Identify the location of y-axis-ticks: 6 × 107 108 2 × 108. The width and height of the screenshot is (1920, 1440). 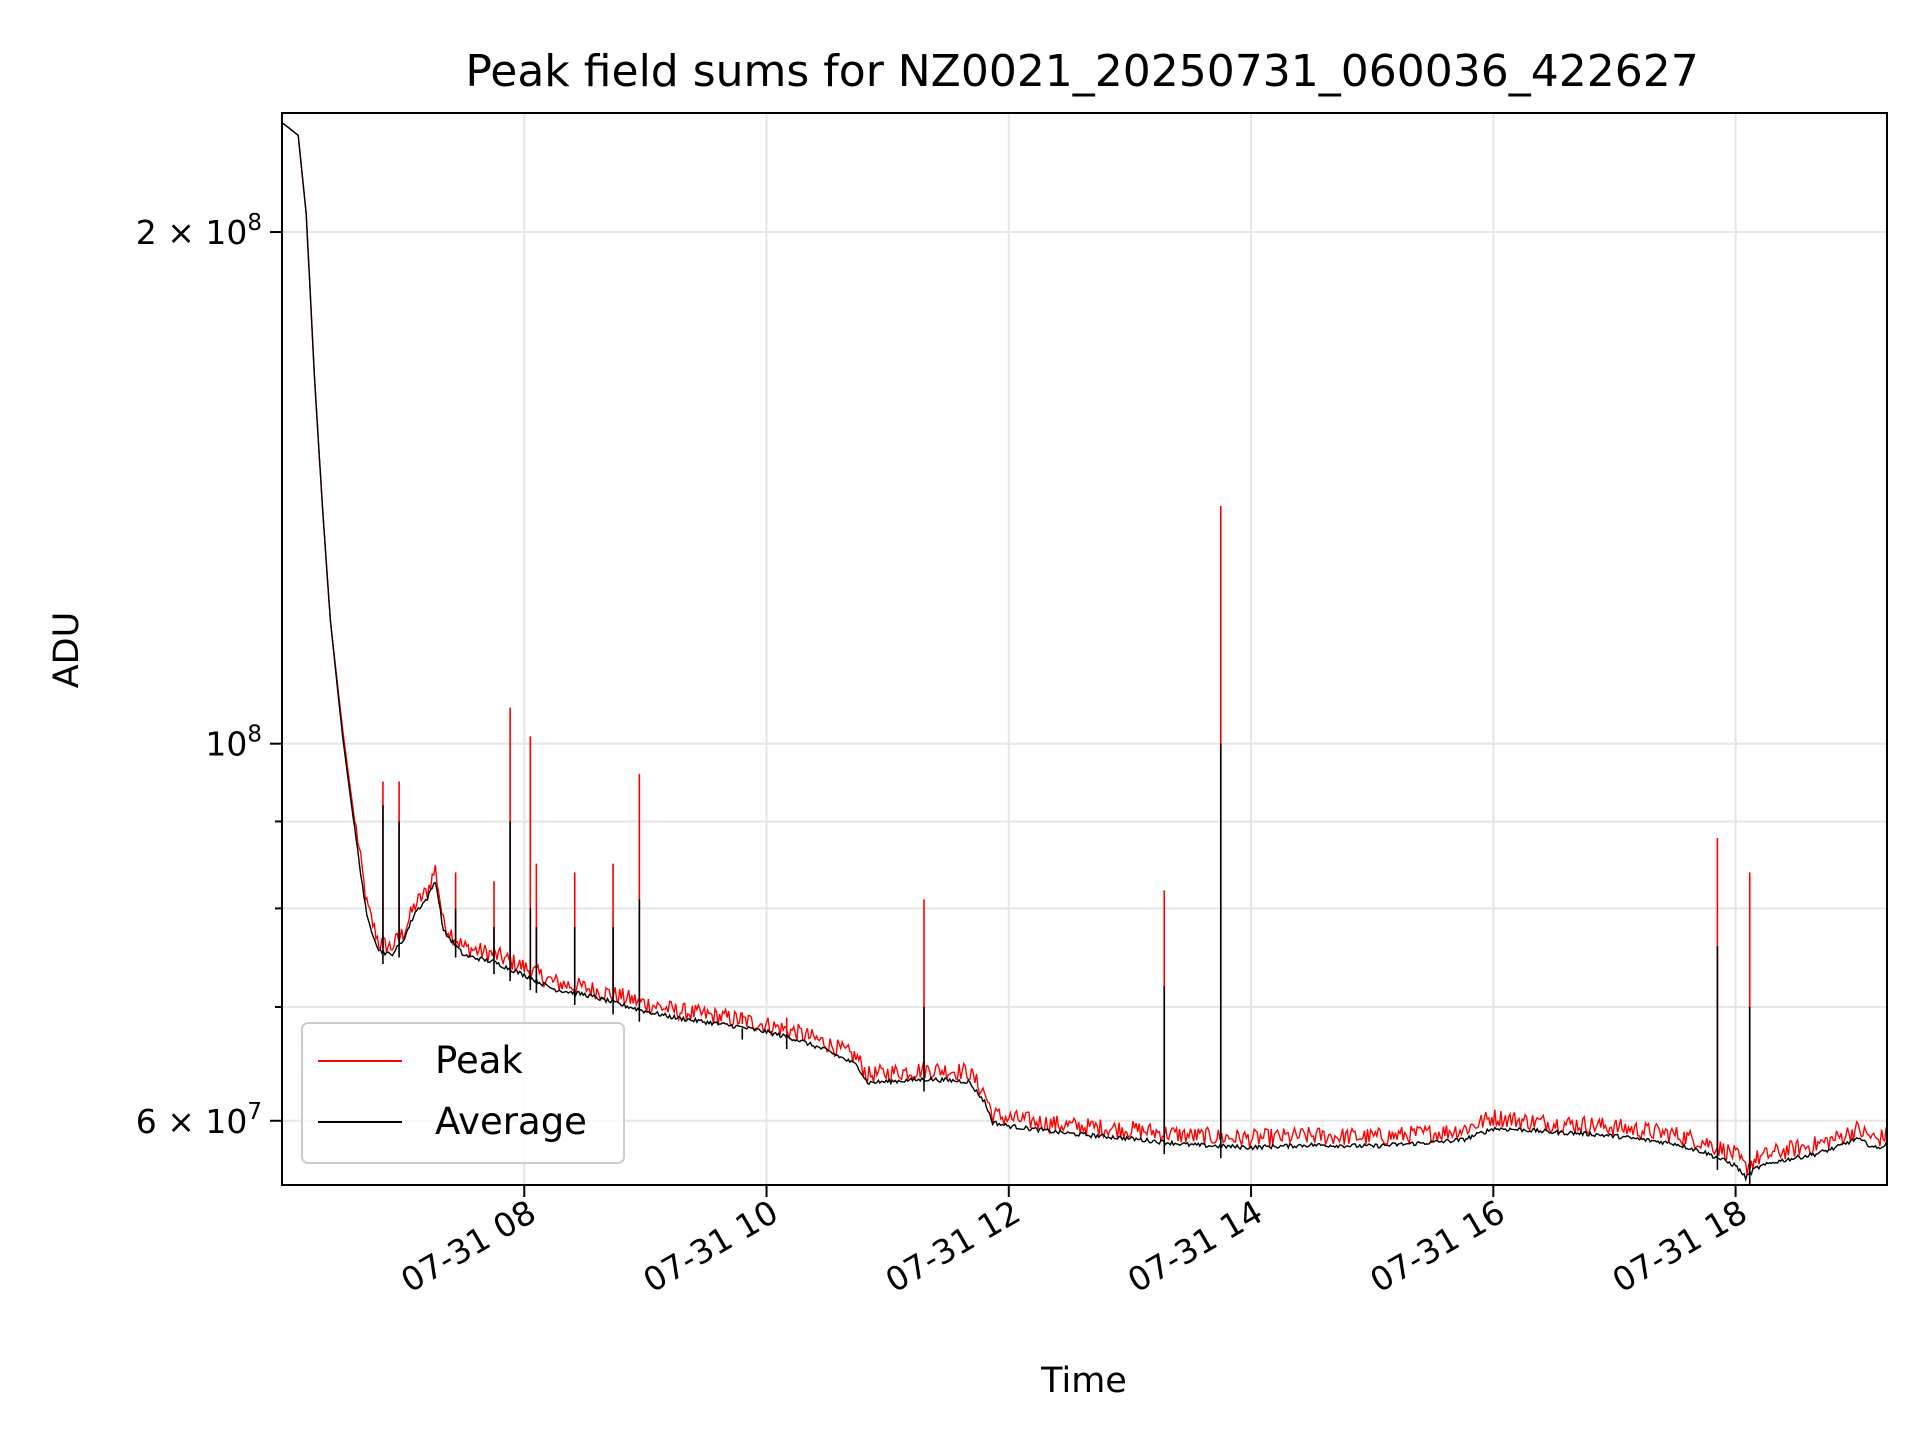
(209, 675).